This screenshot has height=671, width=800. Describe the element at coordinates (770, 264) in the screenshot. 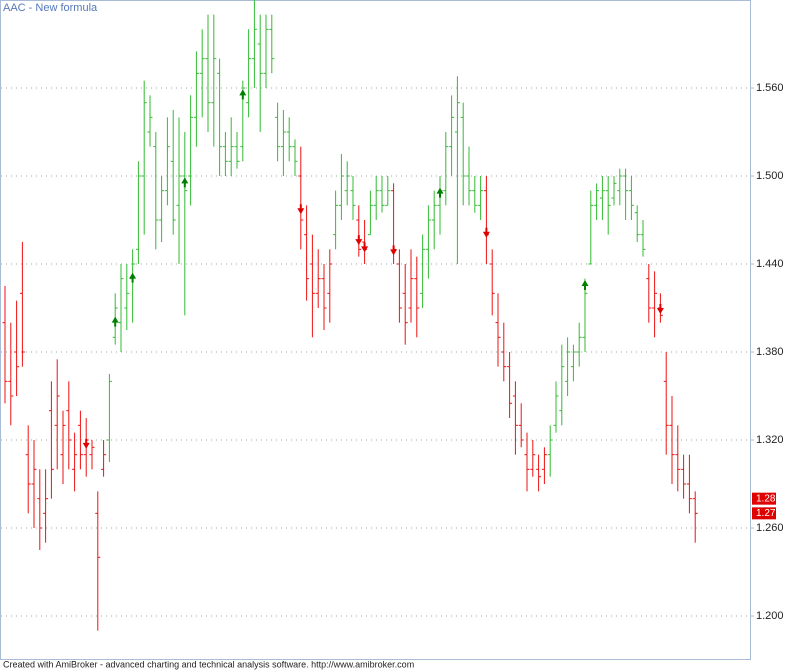

I see `y-tick-label: 1.440` at that location.